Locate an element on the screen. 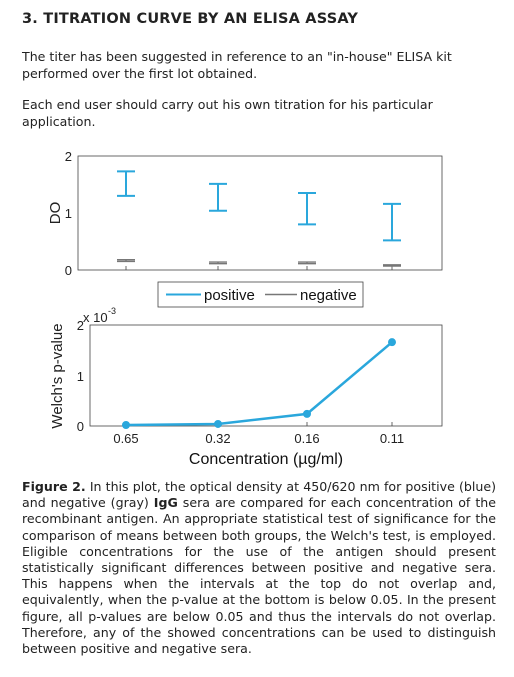  top-plot-frame is located at coordinates (260, 213).